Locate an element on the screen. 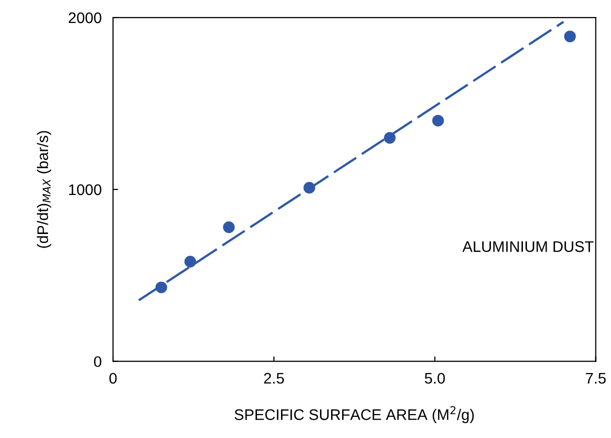  annotation: ALUMINIUM DUST is located at coordinates (528, 246).